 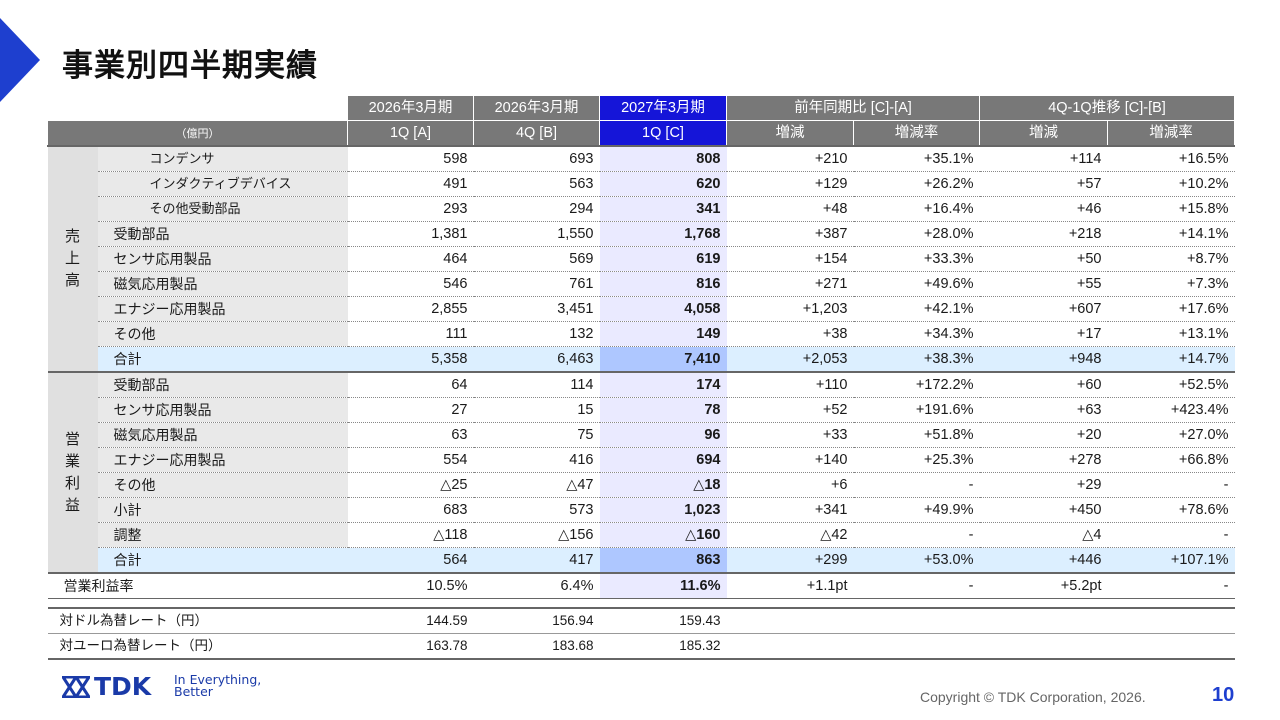 What do you see at coordinates (222, 535) in the screenshot?
I see `row-label: 調整` at bounding box center [222, 535].